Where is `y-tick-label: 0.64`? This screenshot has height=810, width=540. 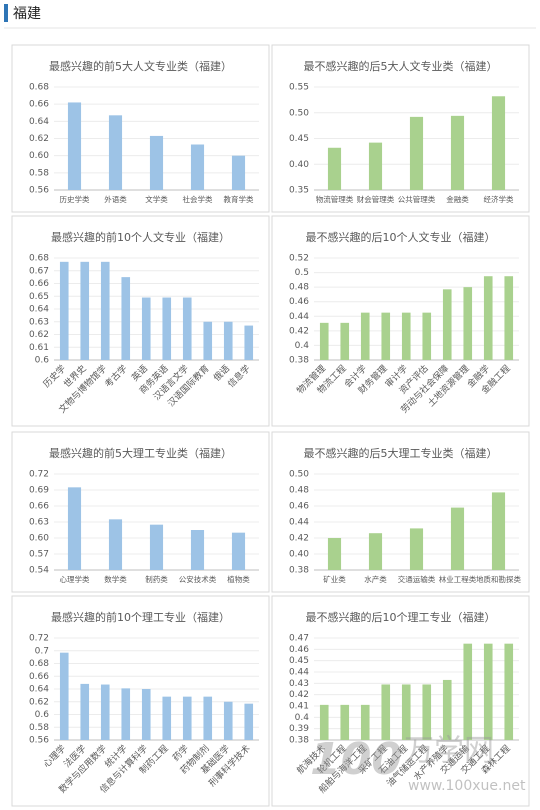
y-tick-label: 0.64 is located at coordinates (39, 690).